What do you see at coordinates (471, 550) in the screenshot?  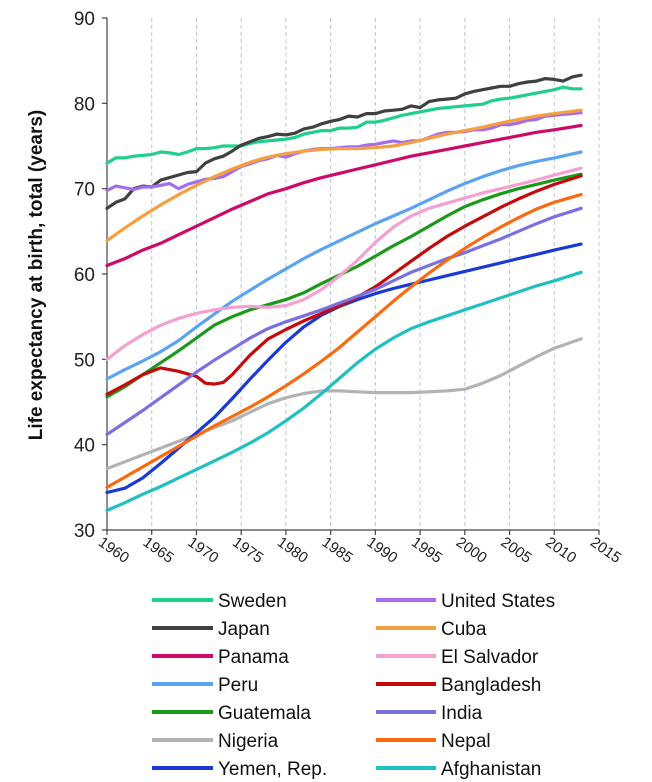 I see `x-tick-label-2000: 2000` at bounding box center [471, 550].